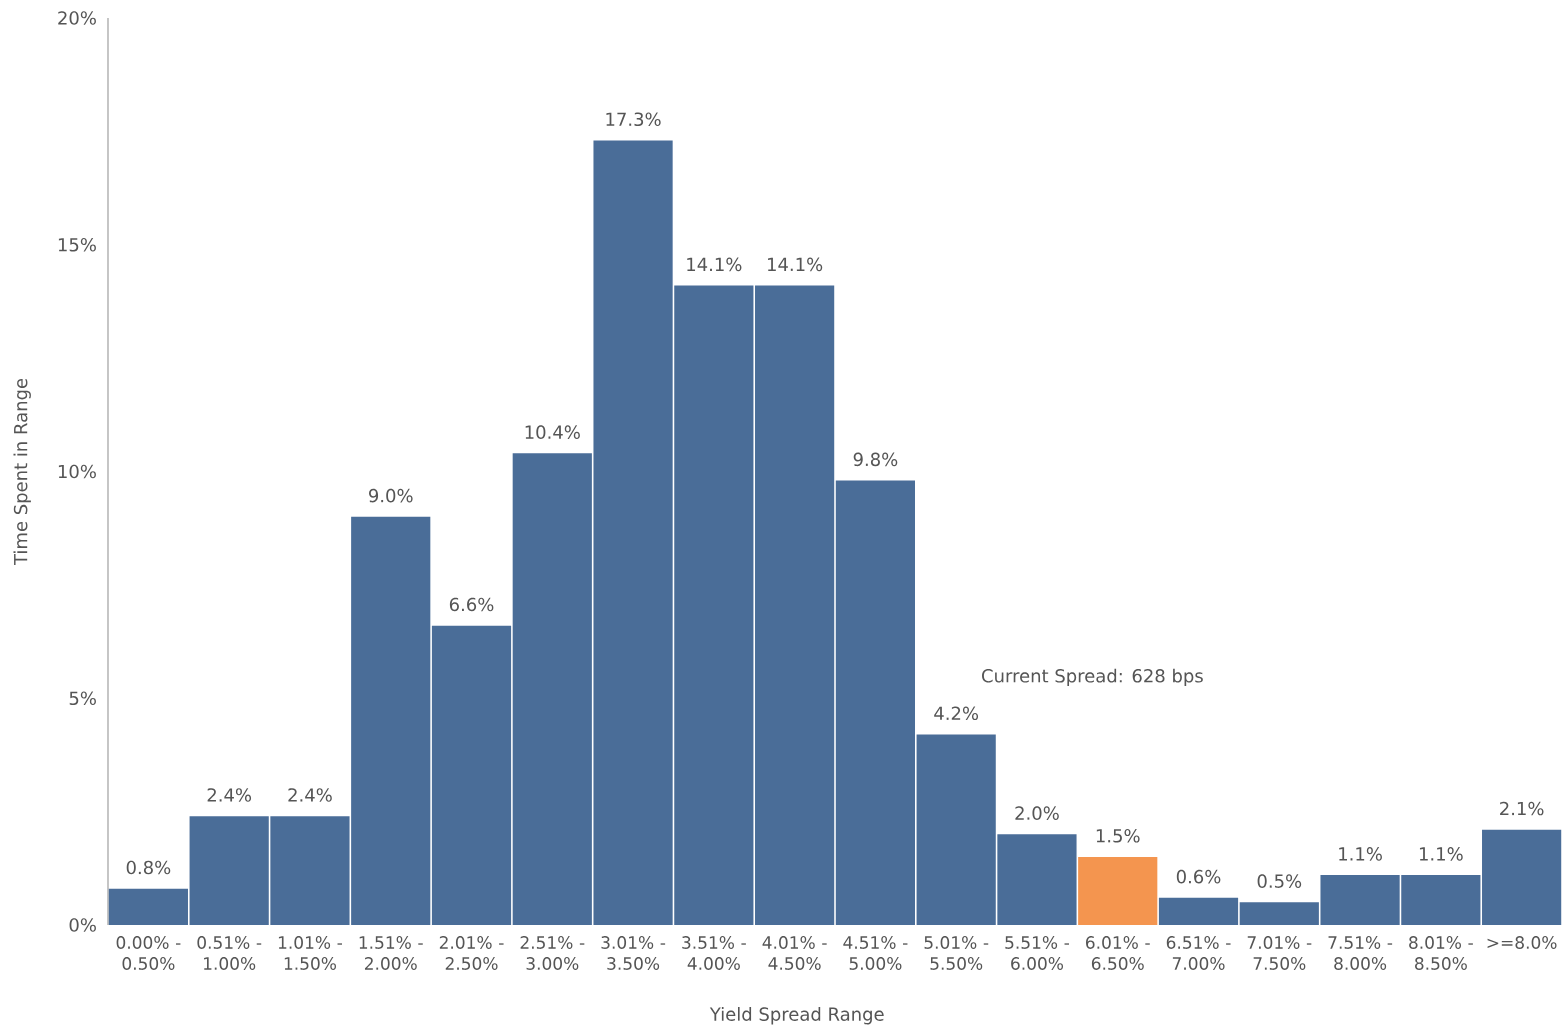 The image size is (1562, 1028). I want to click on x-tick-label: 7.01% - 7.50%, so click(1279, 953).